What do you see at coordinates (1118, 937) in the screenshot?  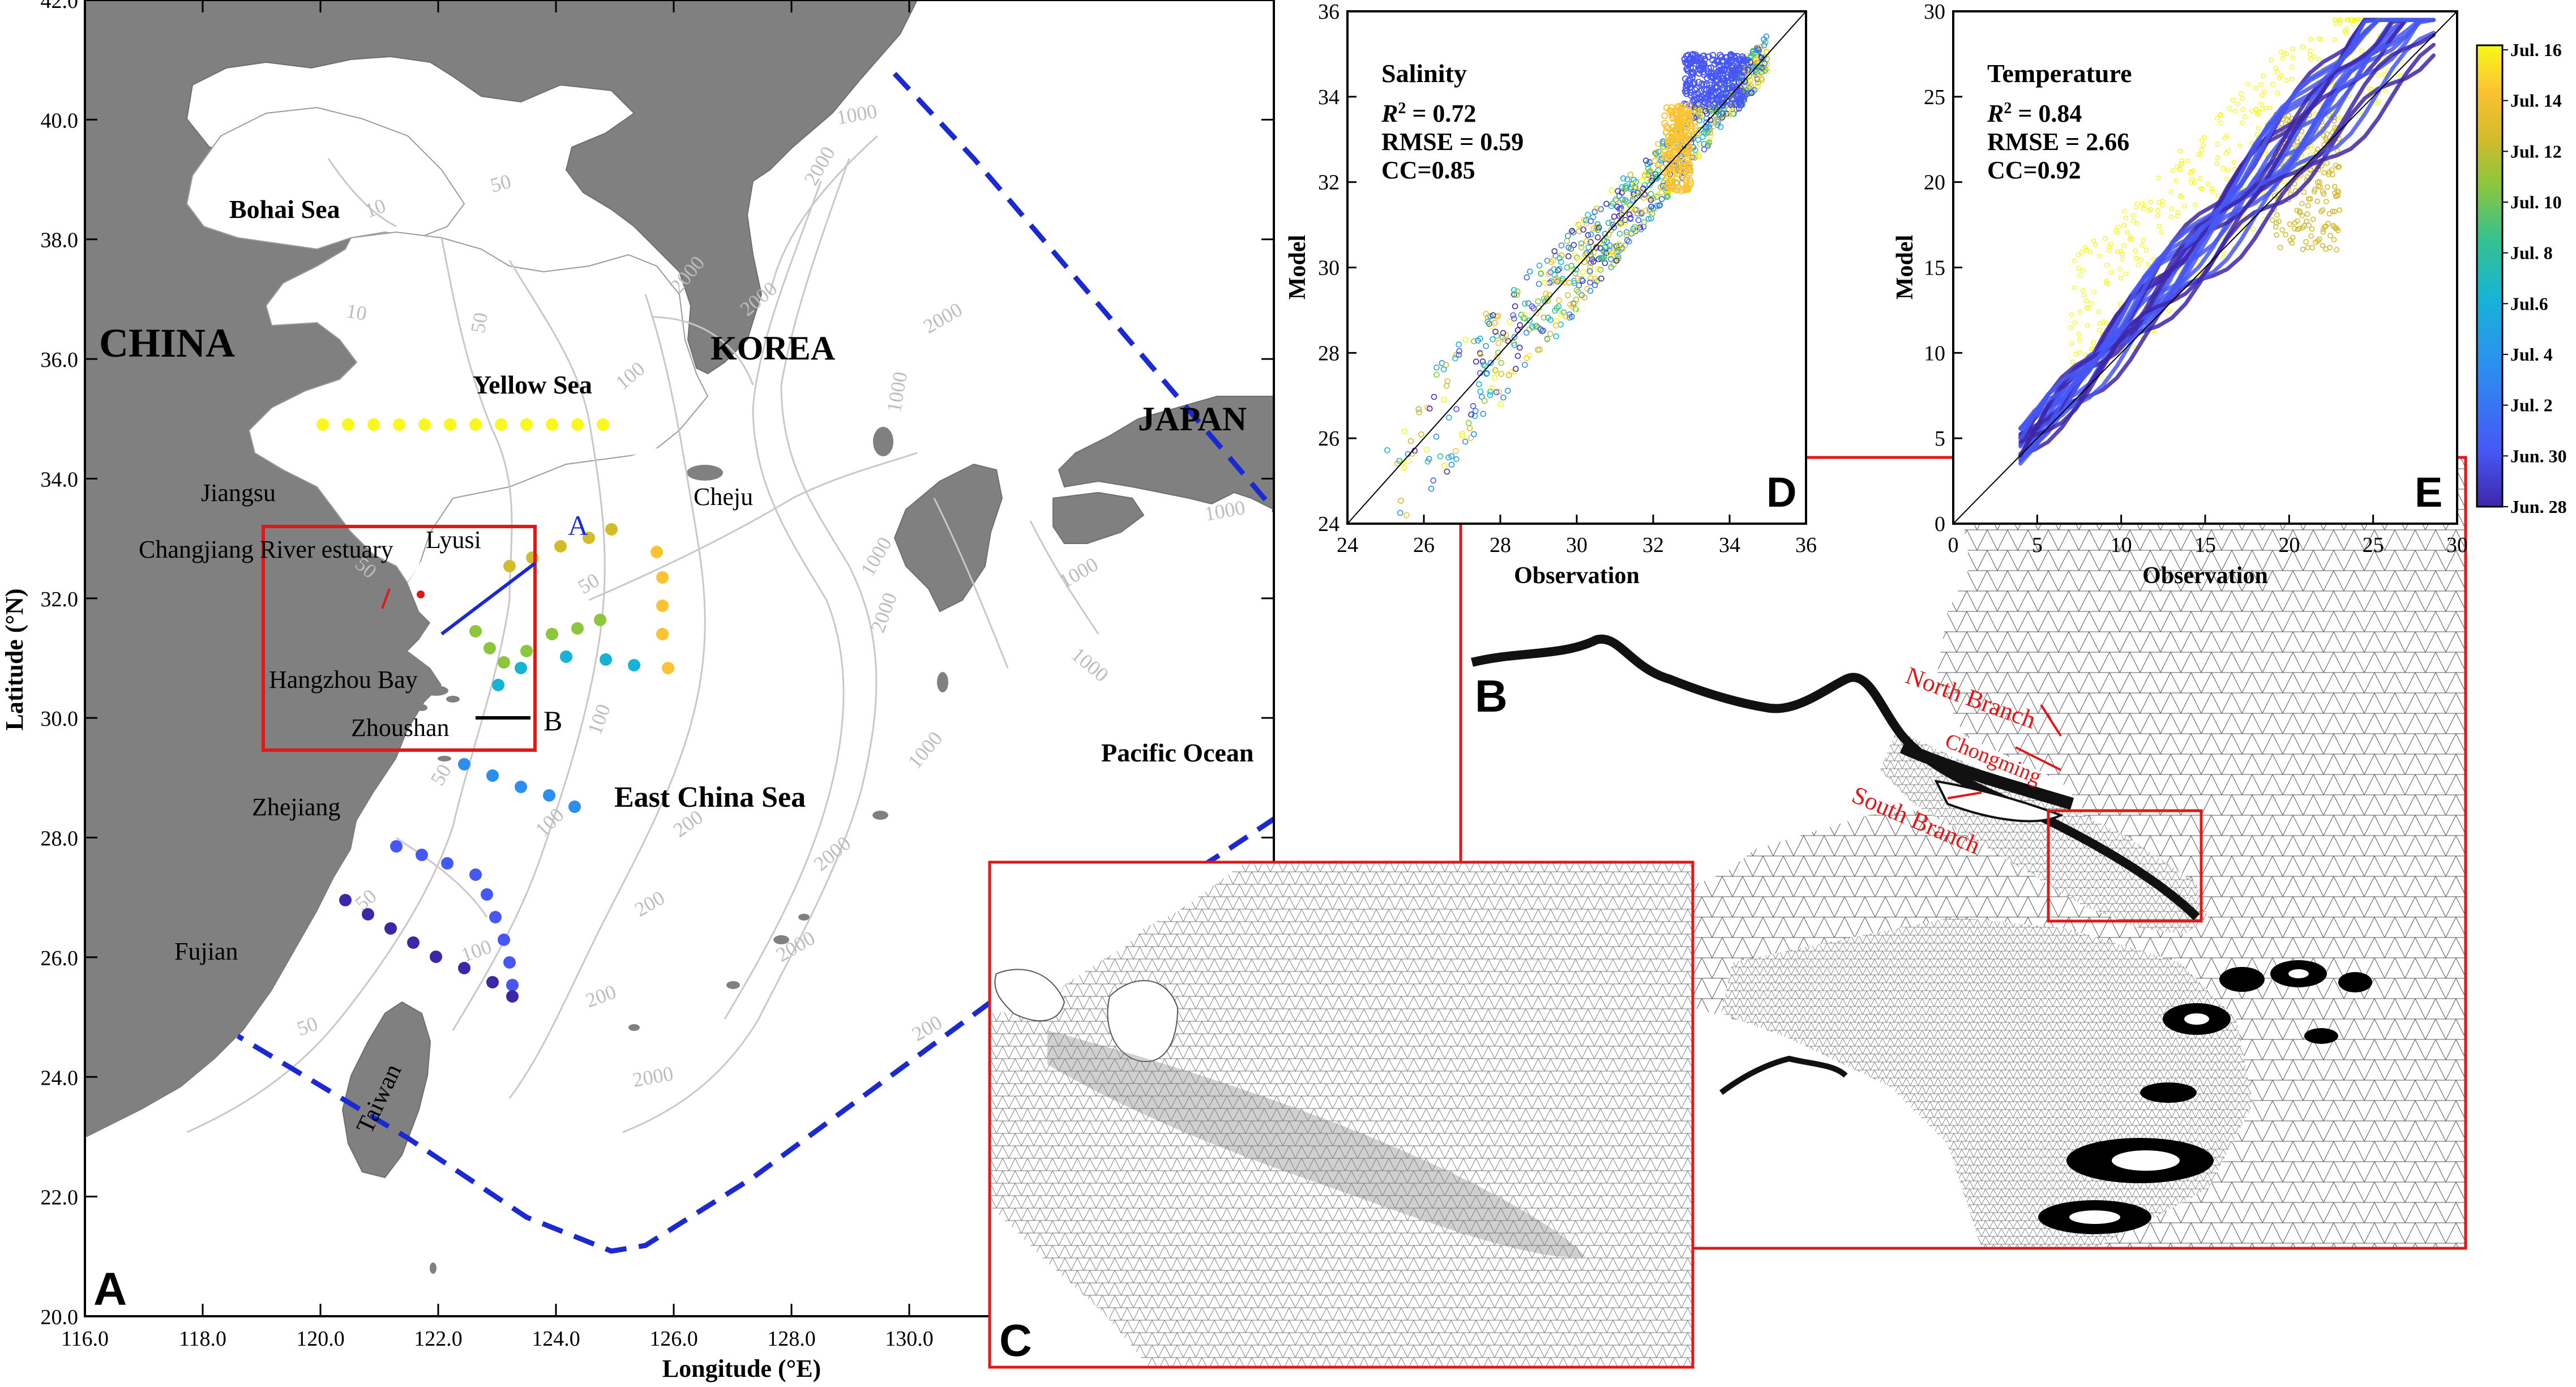 I see `zoom-land-north` at bounding box center [1118, 937].